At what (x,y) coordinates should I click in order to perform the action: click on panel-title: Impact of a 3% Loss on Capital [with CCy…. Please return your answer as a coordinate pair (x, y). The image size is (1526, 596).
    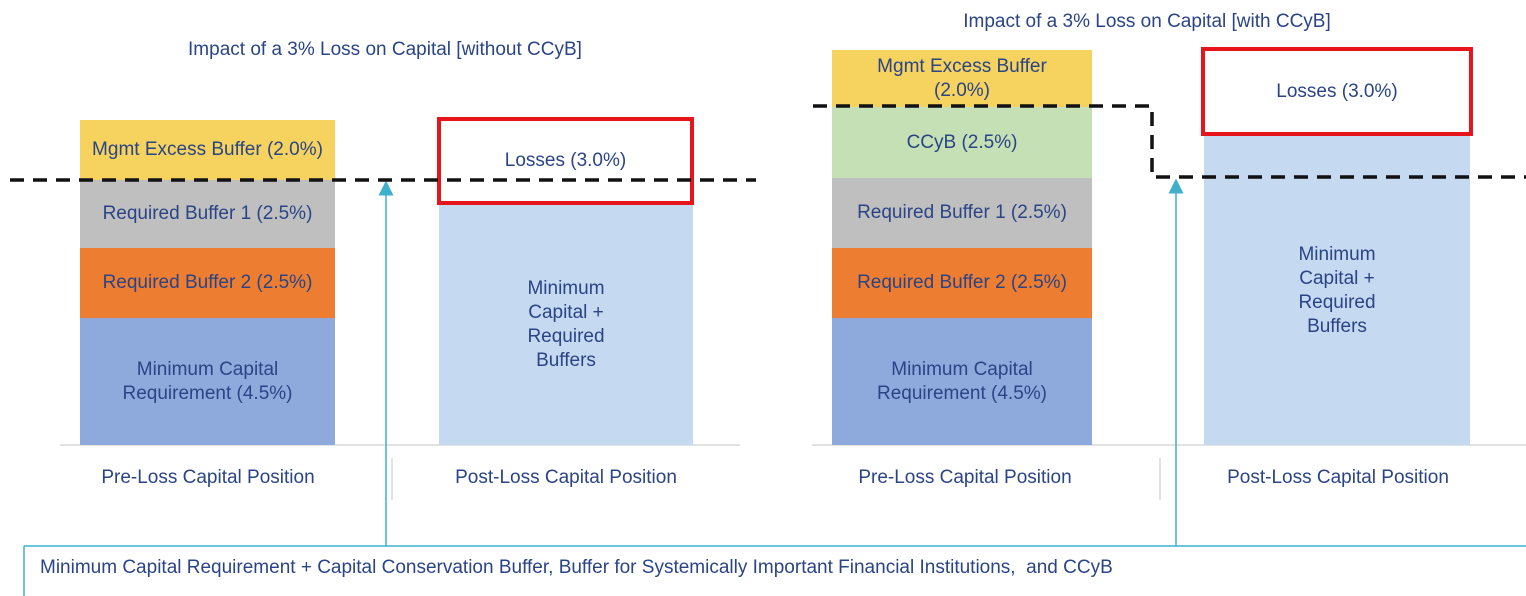
    Looking at the image, I should click on (1147, 21).